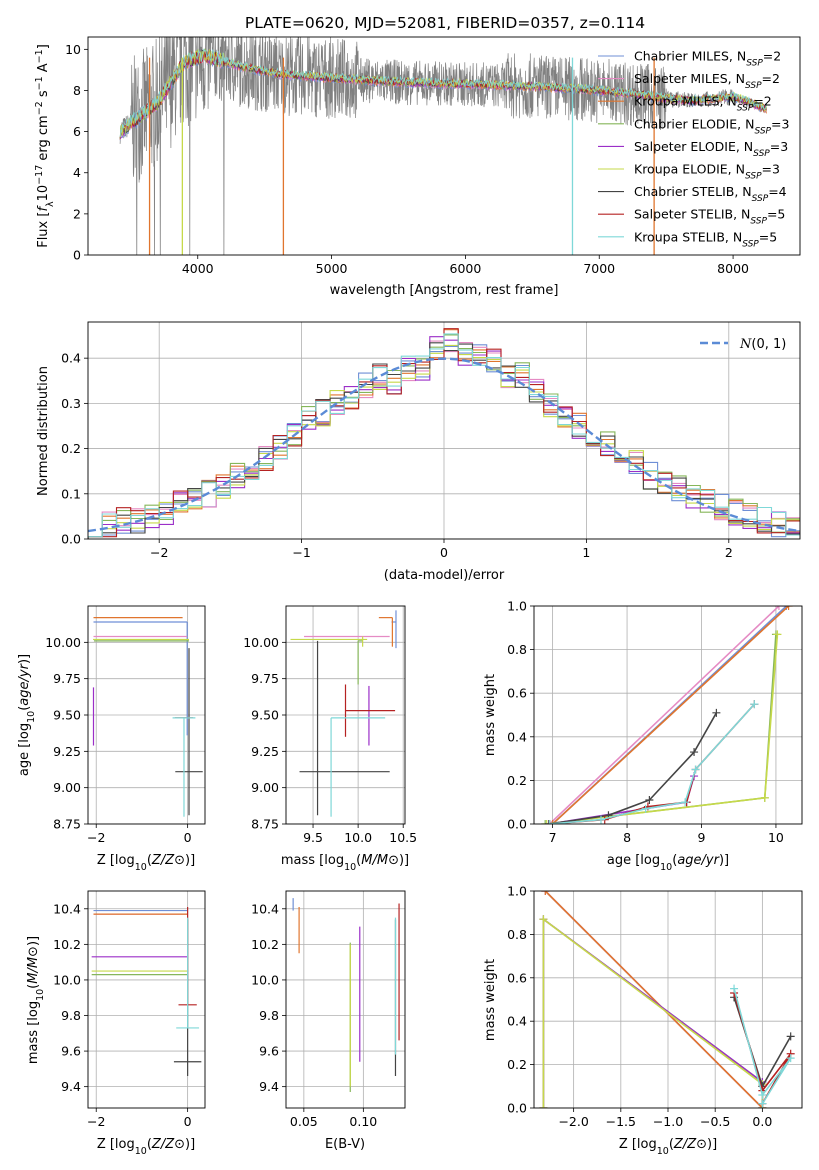  Describe the element at coordinates (621, 1121) in the screenshot. I see `x-tick-label: −1.5` at that location.